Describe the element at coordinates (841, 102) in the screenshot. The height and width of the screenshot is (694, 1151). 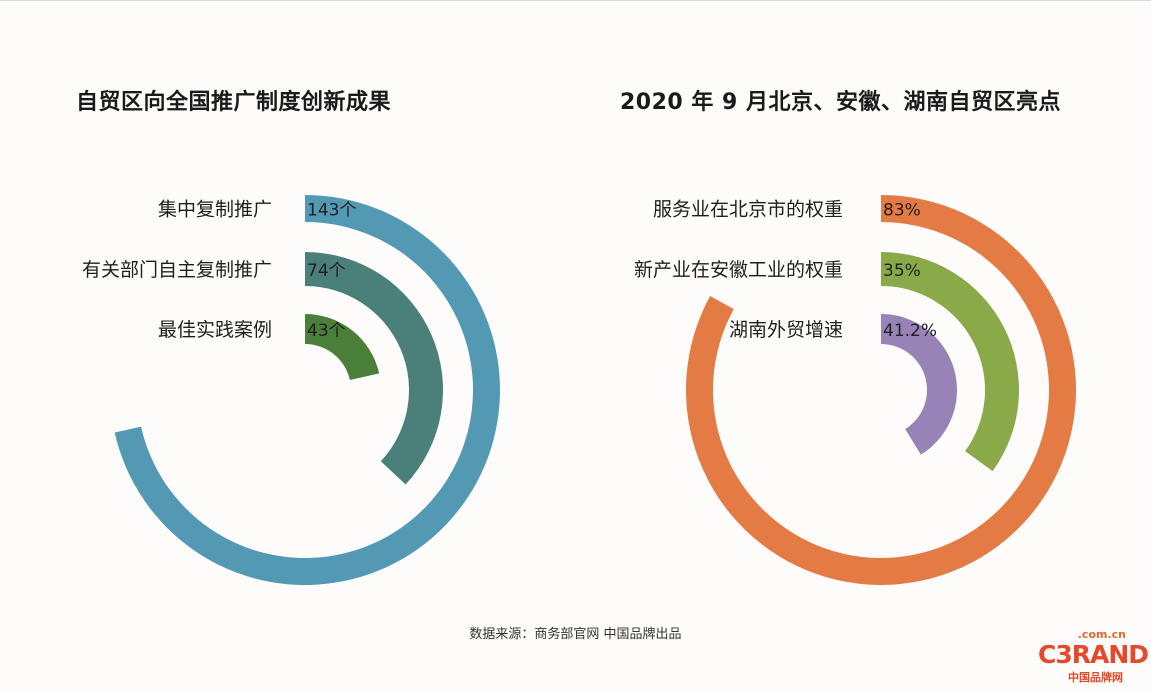
I see `right-chart-title: 2020 年 9 月北京、安徽、湖南自贸区亮点` at that location.